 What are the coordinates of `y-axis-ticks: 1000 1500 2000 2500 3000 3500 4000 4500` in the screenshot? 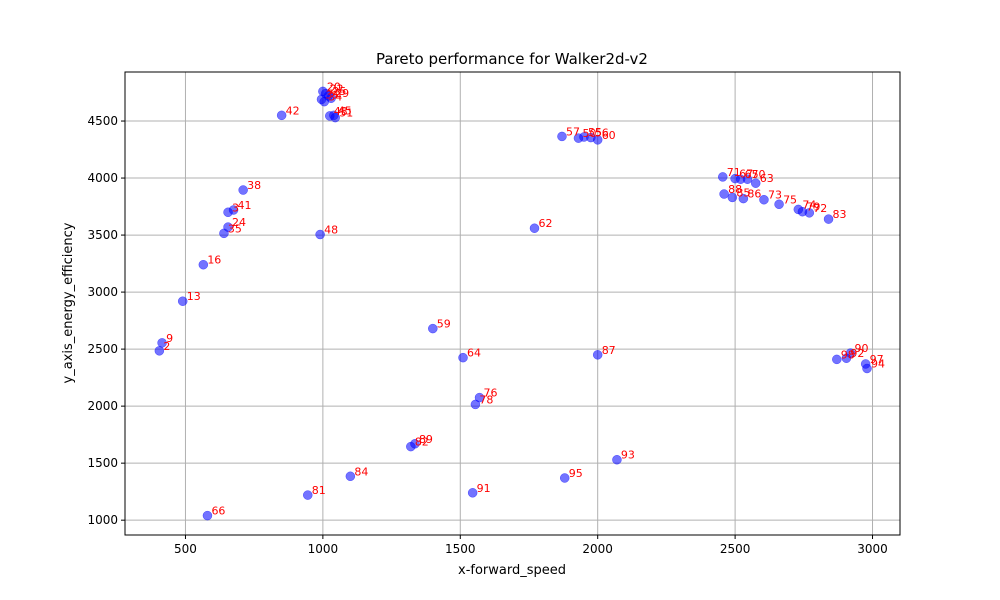 It's located at (106, 320).